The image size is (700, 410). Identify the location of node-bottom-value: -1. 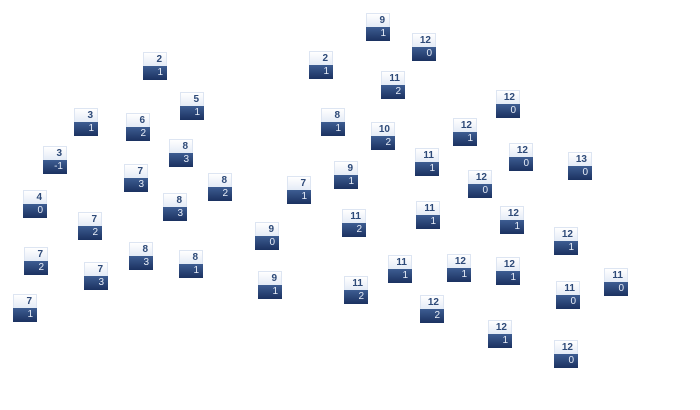
(55, 167).